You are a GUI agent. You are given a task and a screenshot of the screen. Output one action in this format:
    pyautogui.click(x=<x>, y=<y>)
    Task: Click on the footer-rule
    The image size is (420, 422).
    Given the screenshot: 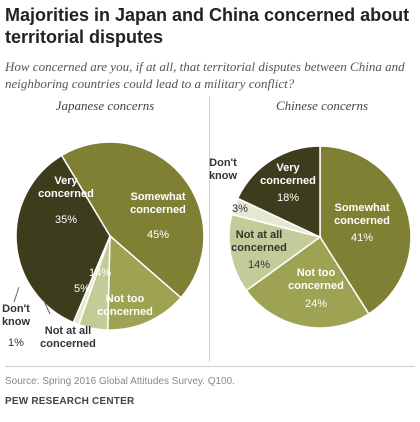 What is the action you would take?
    pyautogui.click(x=210, y=366)
    